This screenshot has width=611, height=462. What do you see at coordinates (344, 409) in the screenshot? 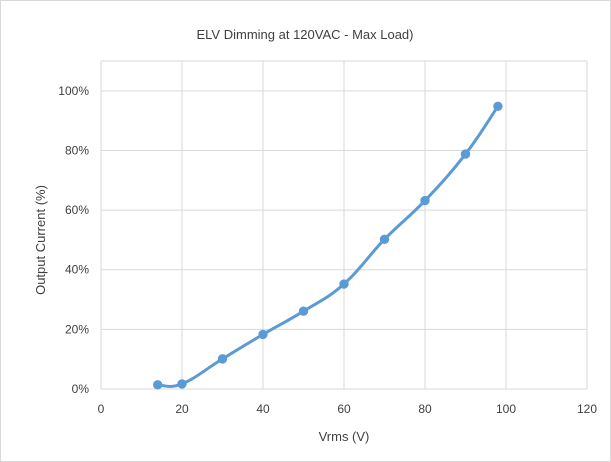
I see `x-tick-label: 60` at bounding box center [344, 409].